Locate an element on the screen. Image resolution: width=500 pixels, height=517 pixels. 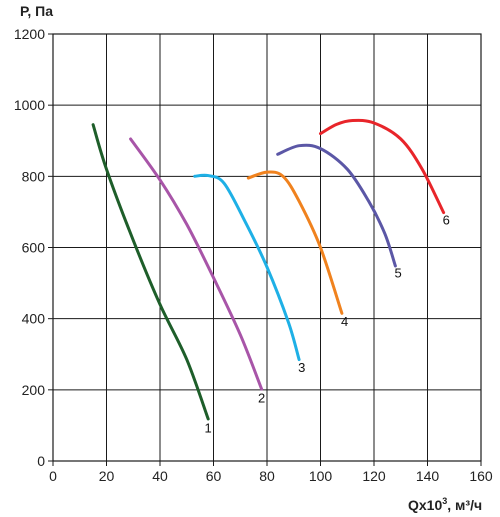
y-tick-label: 0 is located at coordinates (41, 461).